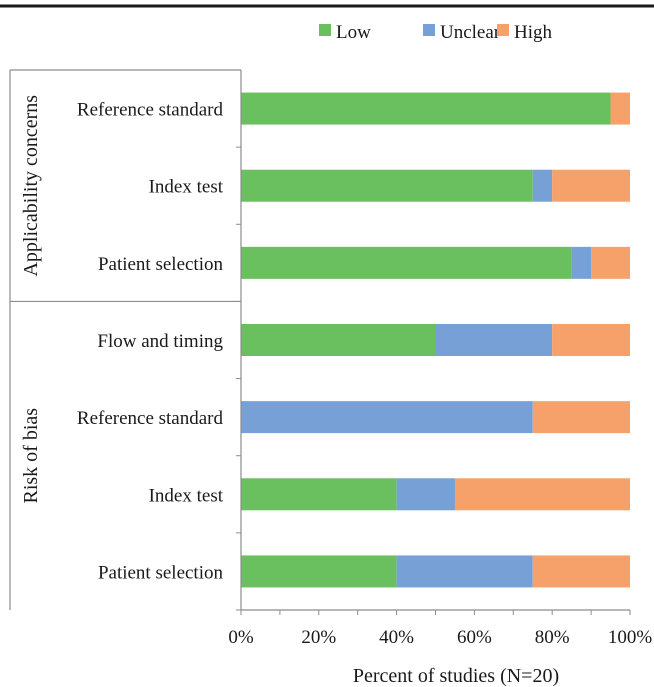 This screenshot has width=654, height=687. I want to click on category-label-5: Index test, so click(186, 495).